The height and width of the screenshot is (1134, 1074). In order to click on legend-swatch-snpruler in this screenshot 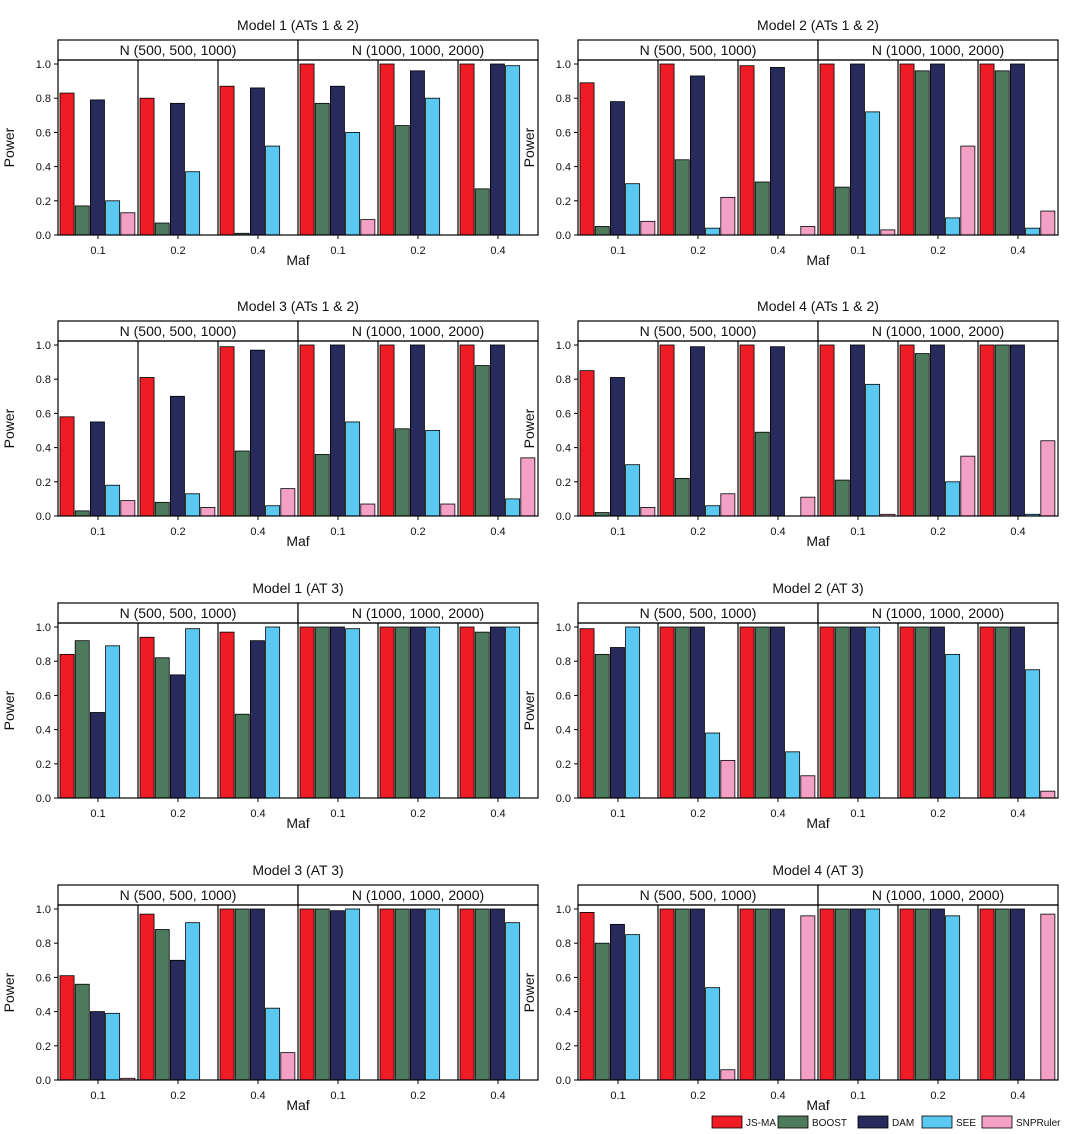, I will do `click(997, 1122)`.